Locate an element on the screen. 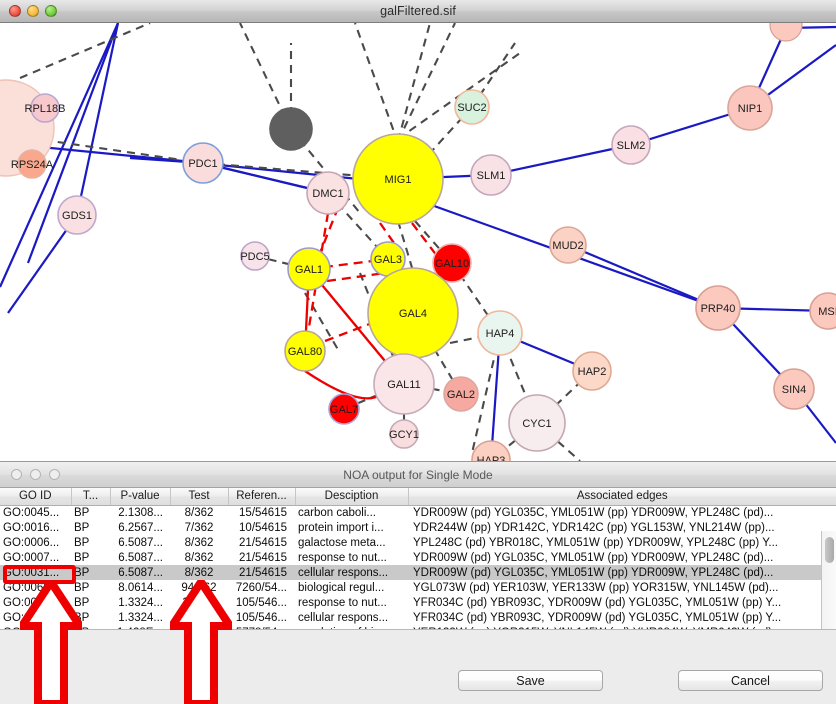 This screenshot has width=836, height=704. network-node-cyc1: CYC1 is located at coordinates (537, 423).